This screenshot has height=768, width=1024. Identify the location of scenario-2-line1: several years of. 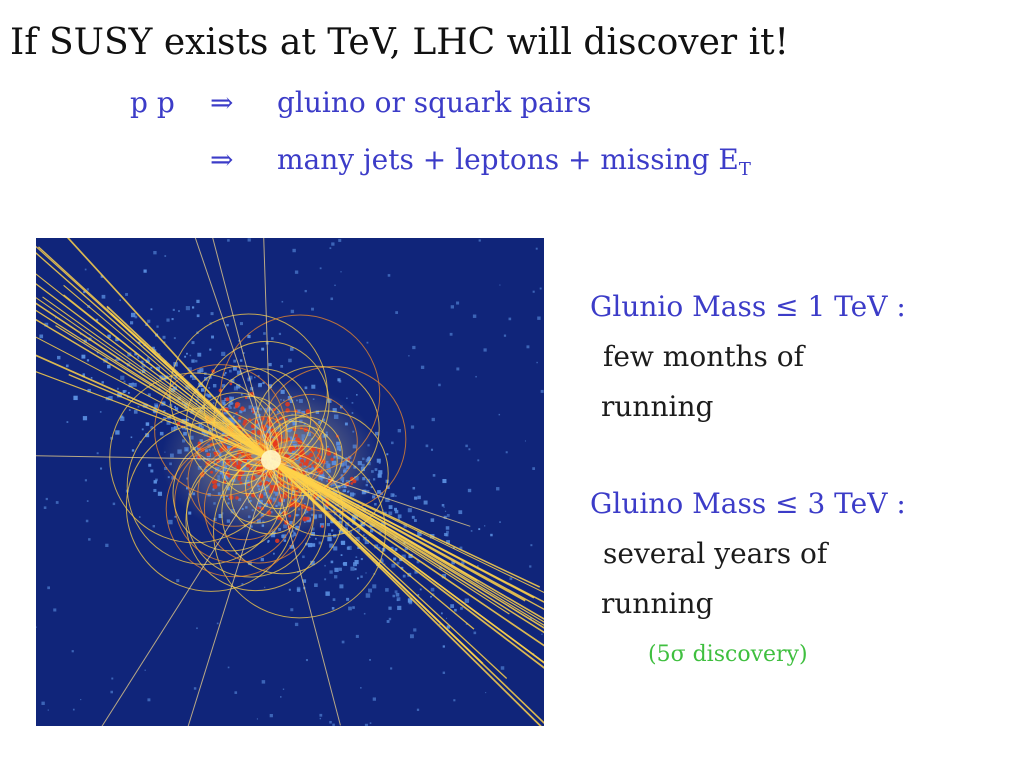
(715, 553).